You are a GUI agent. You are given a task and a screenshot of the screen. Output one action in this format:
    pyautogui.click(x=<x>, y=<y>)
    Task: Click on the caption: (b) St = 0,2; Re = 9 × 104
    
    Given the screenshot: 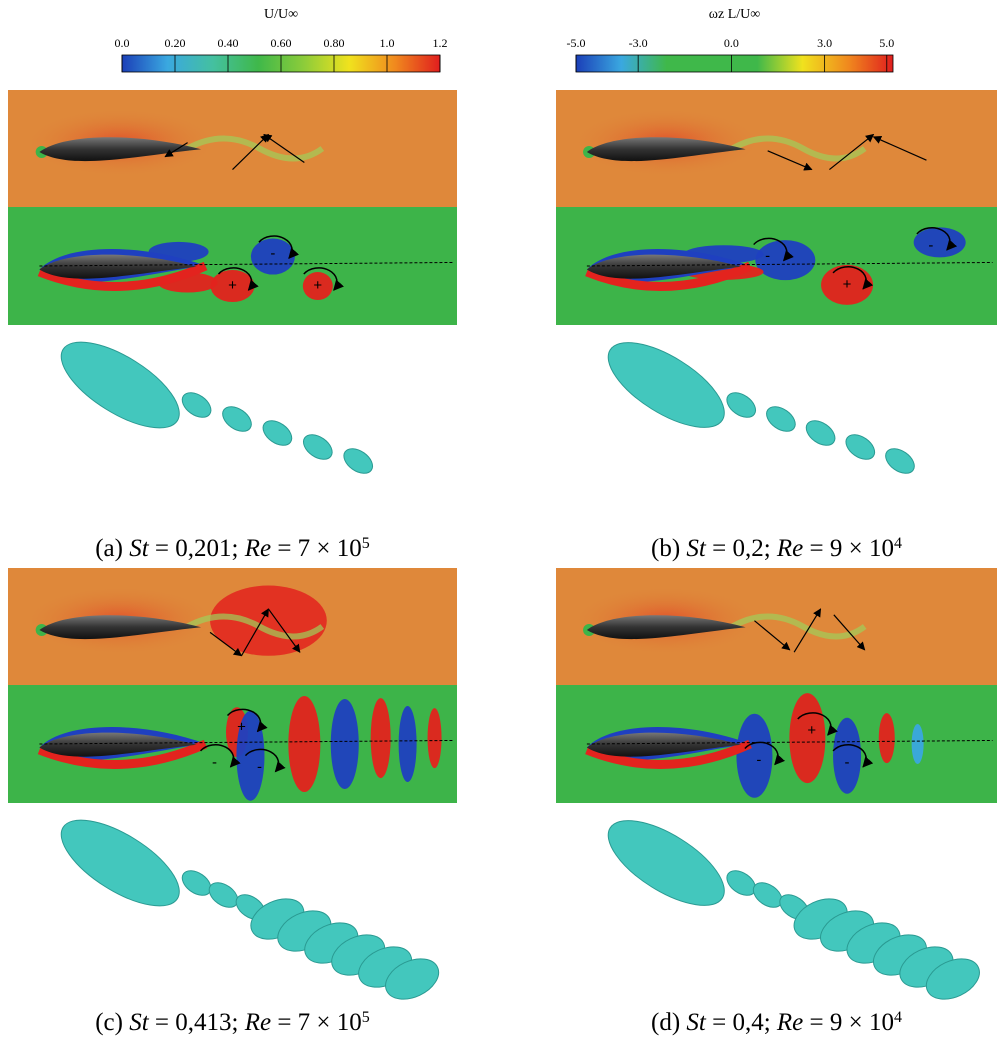 What is the action you would take?
    pyautogui.click(x=776, y=549)
    